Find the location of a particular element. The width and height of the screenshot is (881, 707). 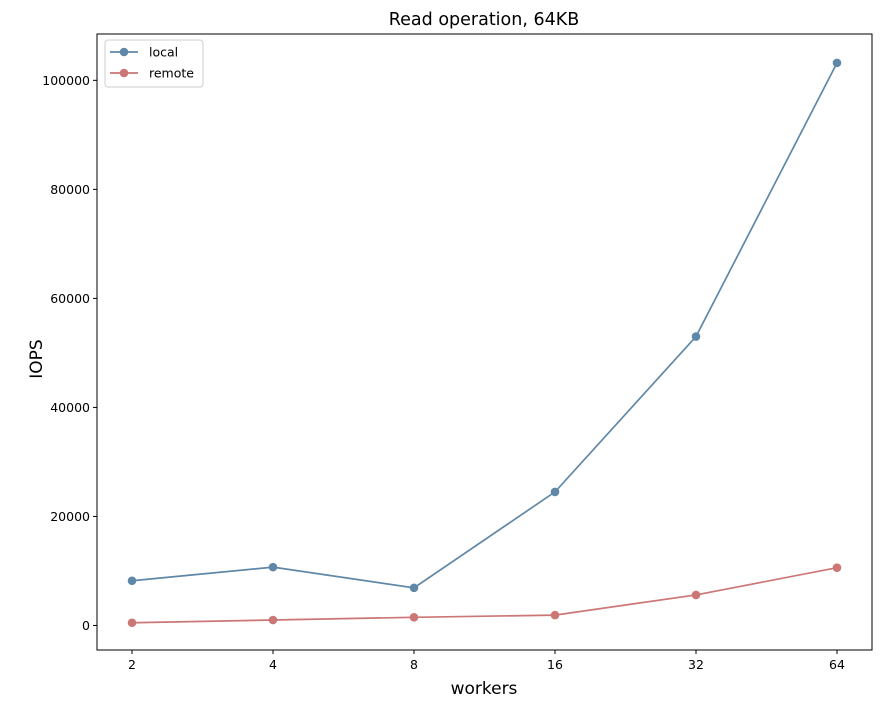

y-tick-label: 0 is located at coordinates (86, 625).